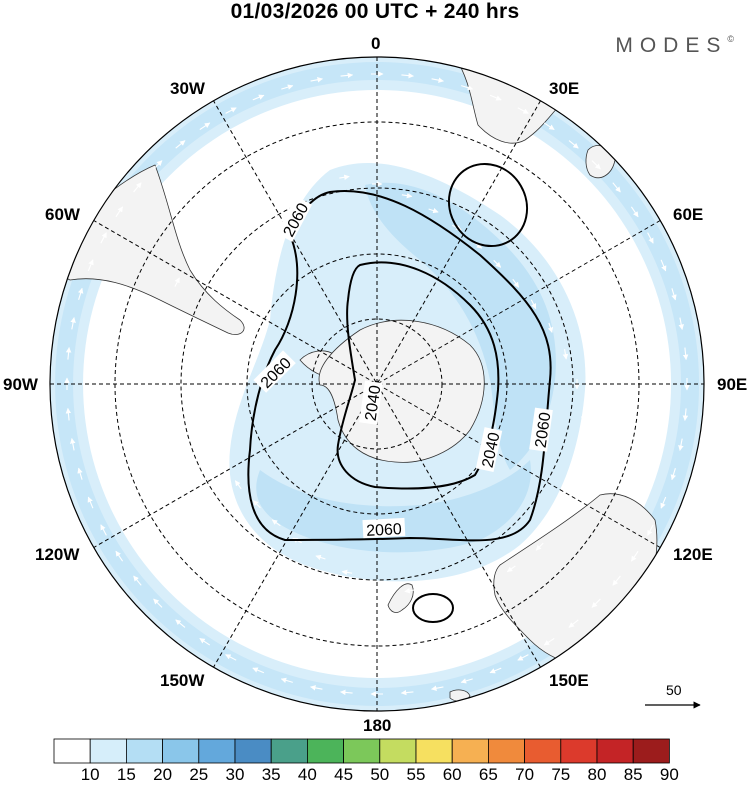 Image resolution: width=750 pixels, height=785 pixels. What do you see at coordinates (235, 774) in the screenshot?
I see `colorbar-tick-label: 30` at bounding box center [235, 774].